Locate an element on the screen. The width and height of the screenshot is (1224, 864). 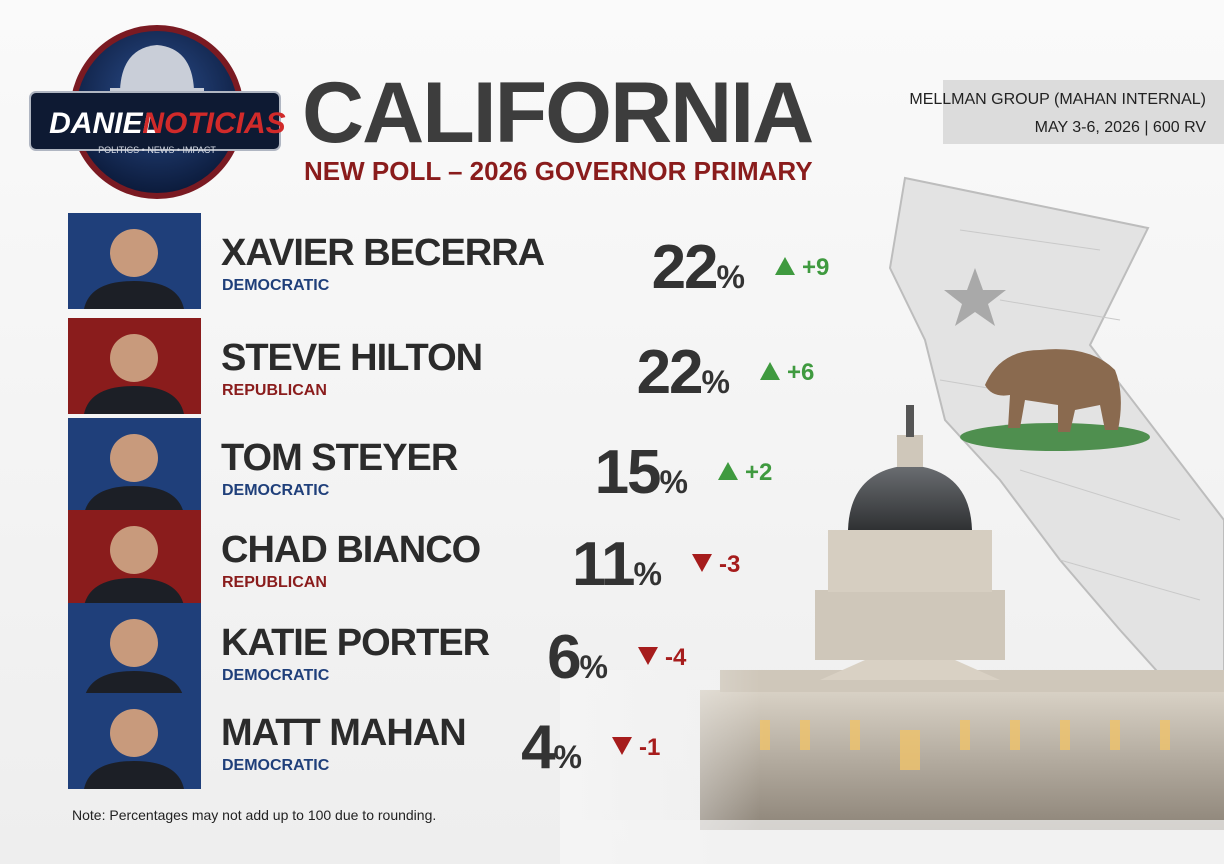
change: +2 is located at coordinates (758, 472).